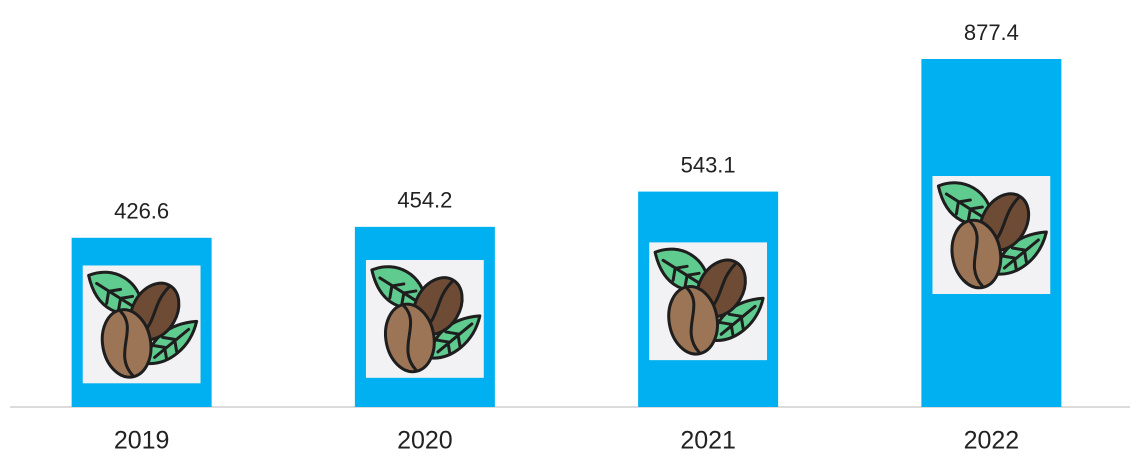 The height and width of the screenshot is (458, 1139). I want to click on value-label: 426.6, so click(141, 211).